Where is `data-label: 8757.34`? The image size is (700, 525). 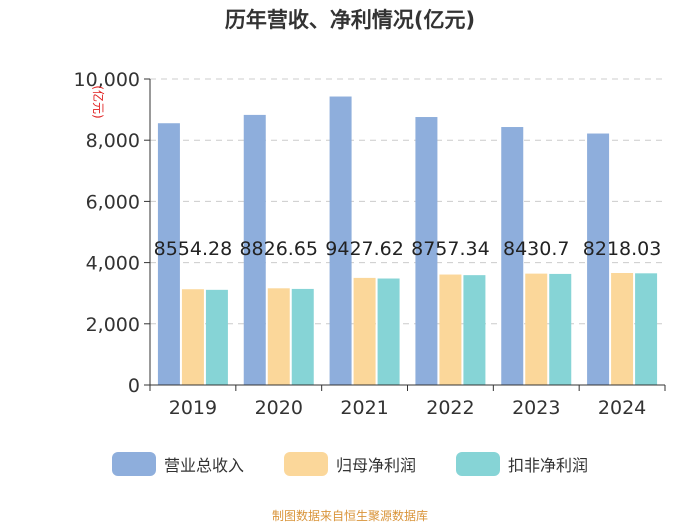 data-label: 8757.34 is located at coordinates (450, 249).